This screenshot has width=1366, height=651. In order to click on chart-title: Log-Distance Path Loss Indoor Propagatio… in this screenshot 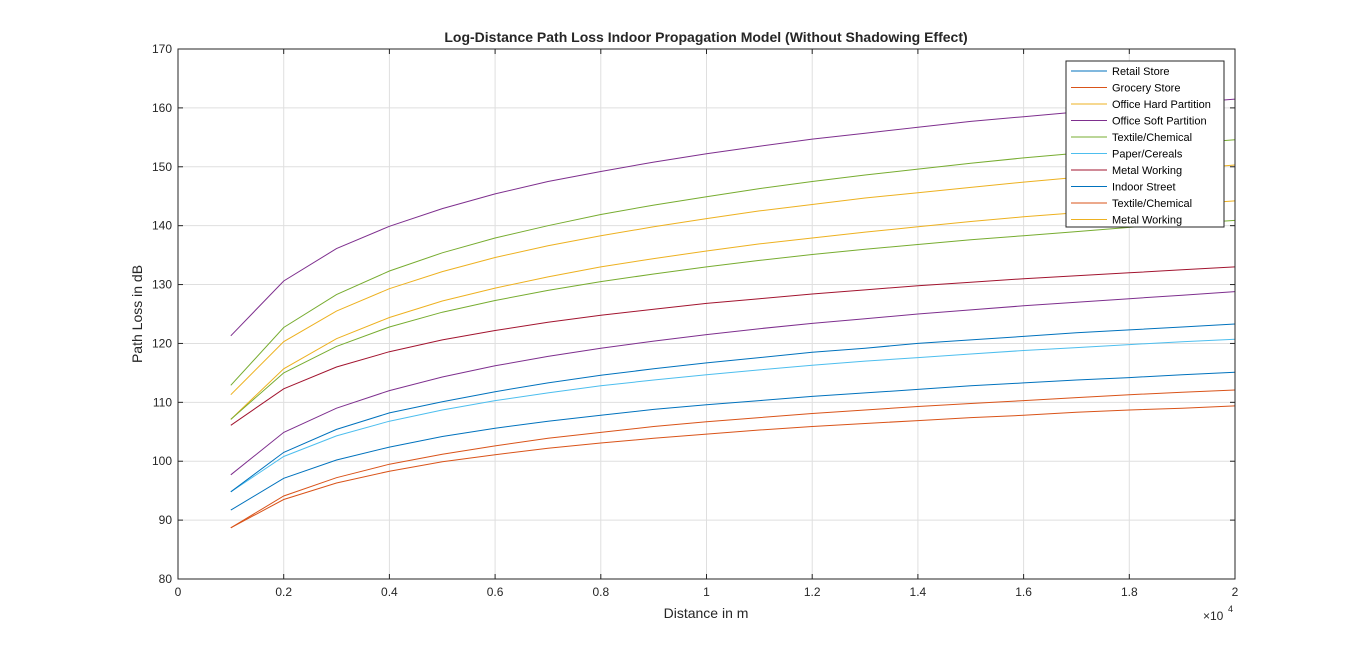, I will do `click(705, 37)`.